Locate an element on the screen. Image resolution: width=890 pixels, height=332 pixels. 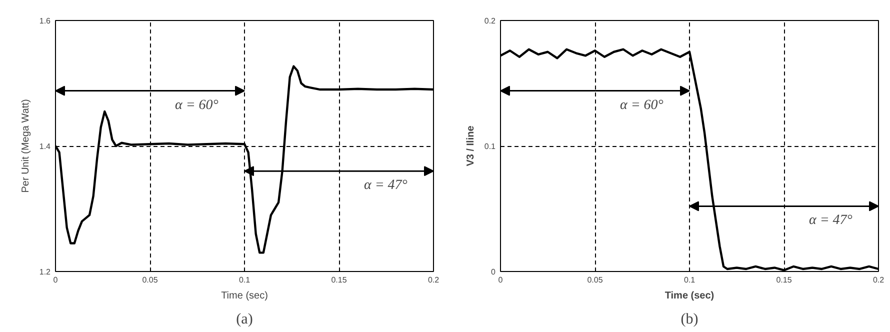
y-axis-title: V3 / Iline is located at coordinates (470, 145).